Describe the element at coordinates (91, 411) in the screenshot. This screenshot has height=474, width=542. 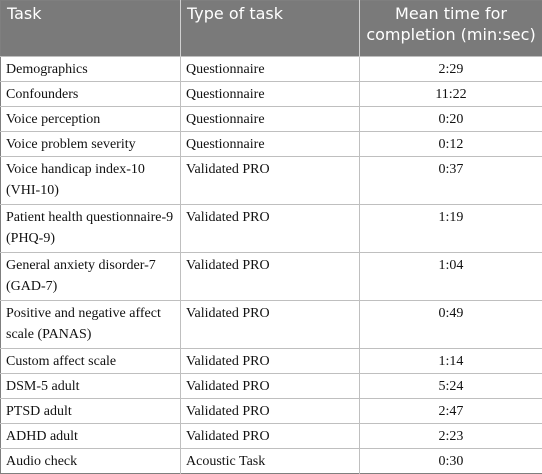
I see `cell-task: PTSD adult` at that location.